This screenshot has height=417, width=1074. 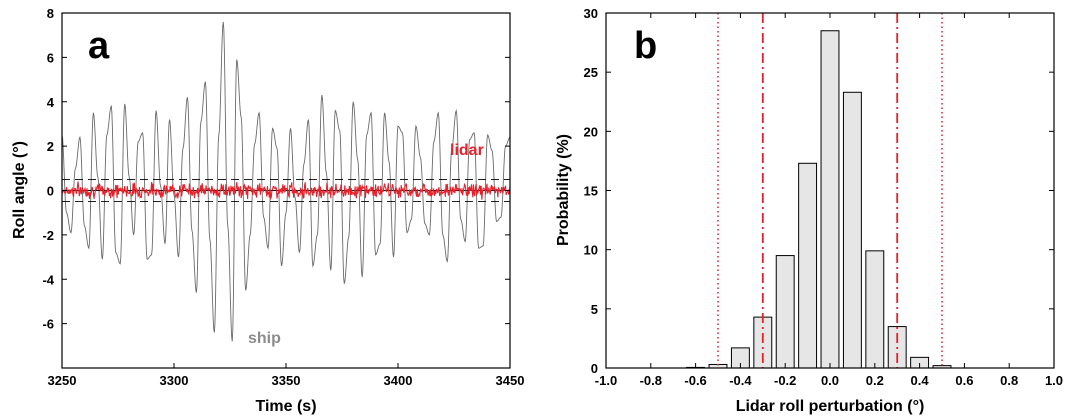 I want to click on y-tick-label-2: 2, so click(x=50, y=146).